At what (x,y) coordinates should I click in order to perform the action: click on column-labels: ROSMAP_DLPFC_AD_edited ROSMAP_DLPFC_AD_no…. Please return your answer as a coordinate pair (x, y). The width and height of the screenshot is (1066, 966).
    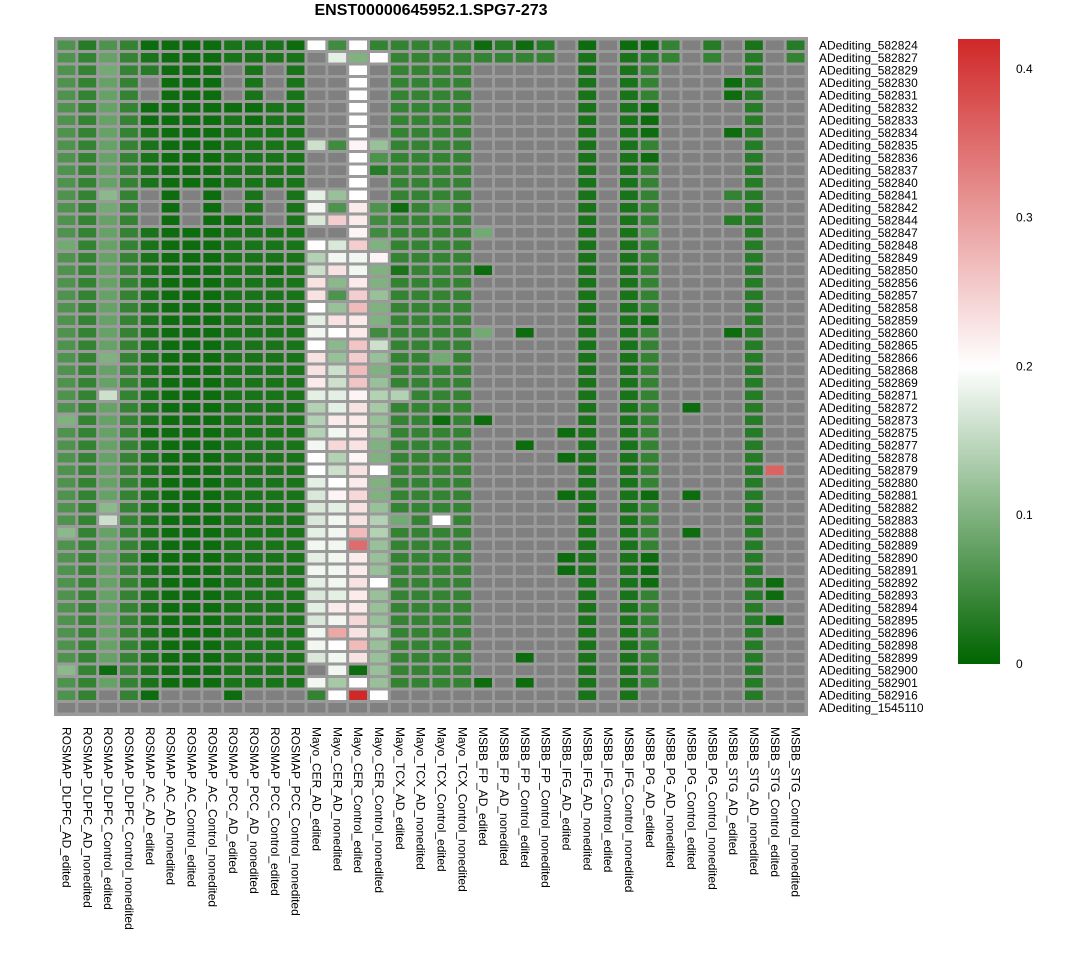
    Looking at the image, I should click on (430, 828).